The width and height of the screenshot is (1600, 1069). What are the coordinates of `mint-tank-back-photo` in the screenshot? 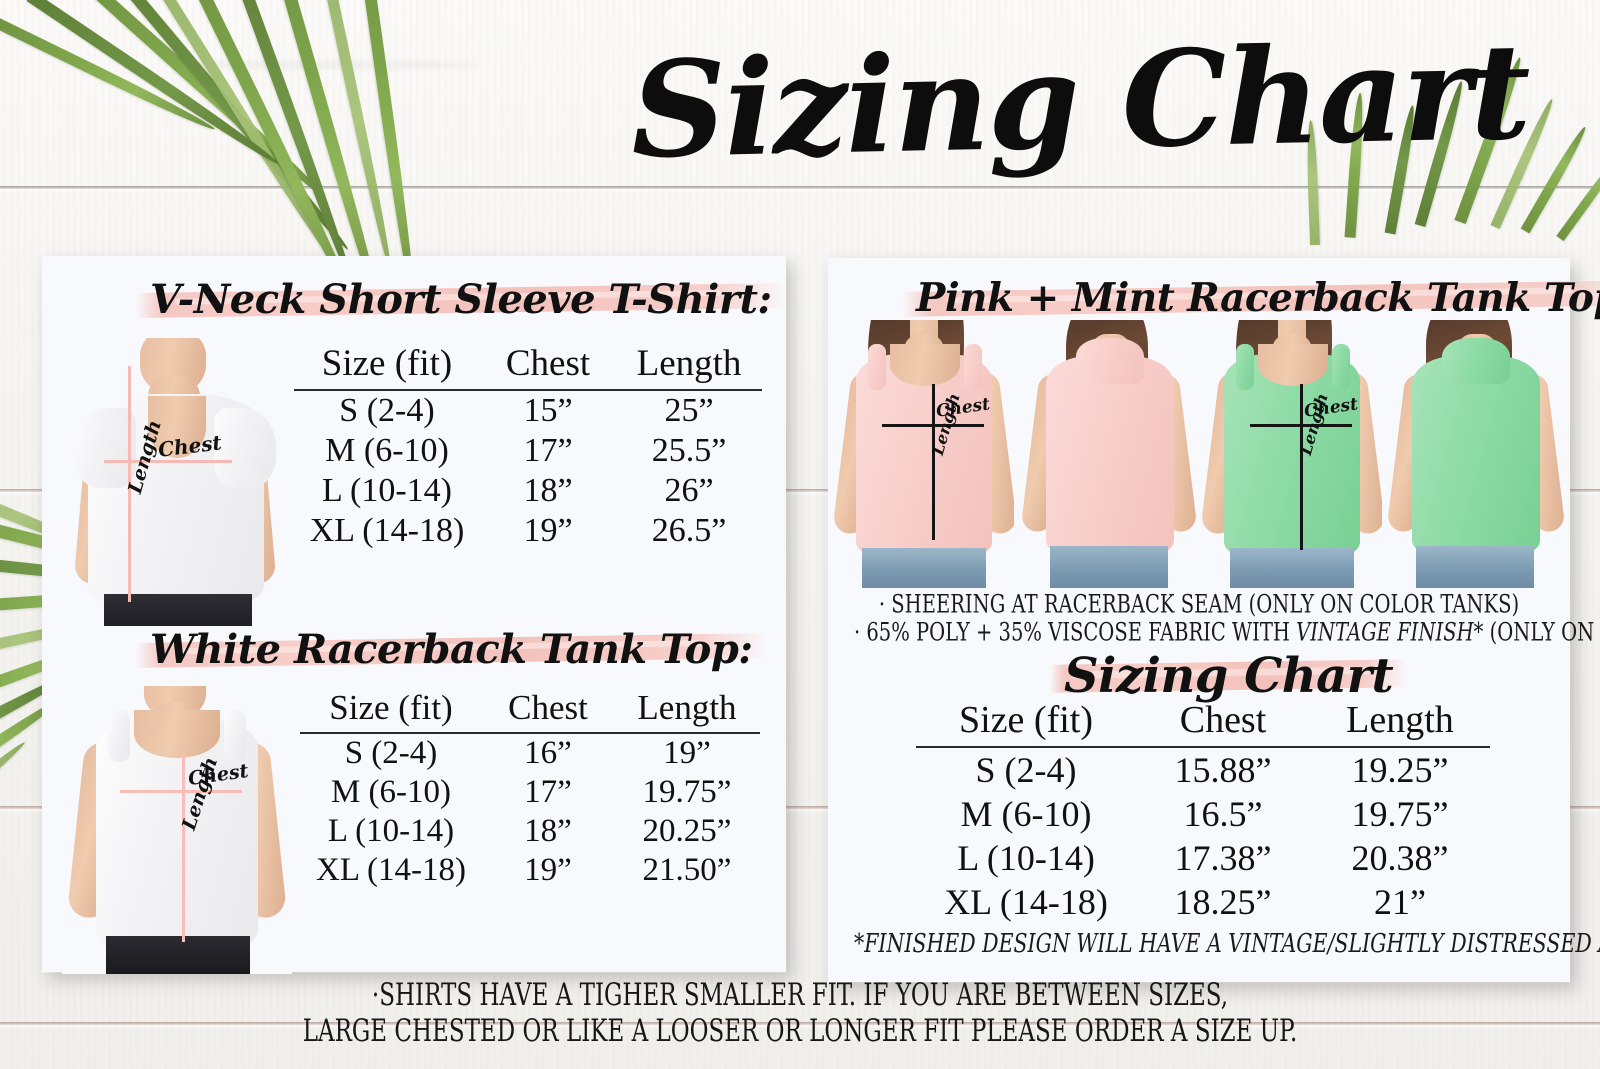 It's located at (1476, 454).